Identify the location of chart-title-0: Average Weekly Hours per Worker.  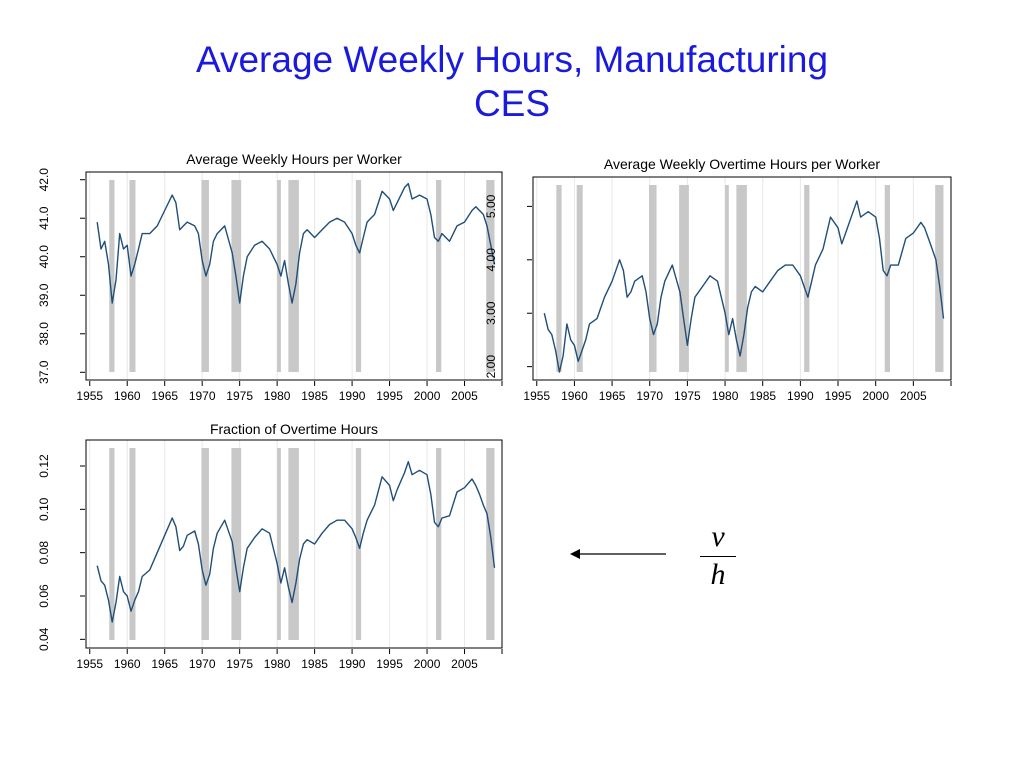
(294, 159).